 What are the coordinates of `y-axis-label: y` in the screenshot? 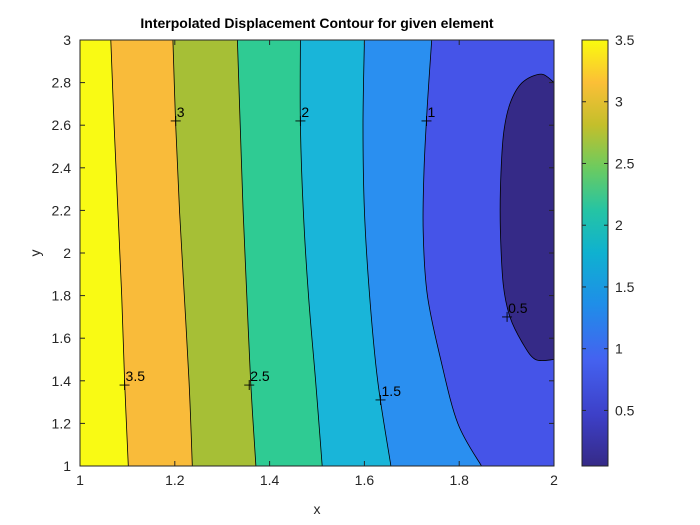 It's located at (35, 253).